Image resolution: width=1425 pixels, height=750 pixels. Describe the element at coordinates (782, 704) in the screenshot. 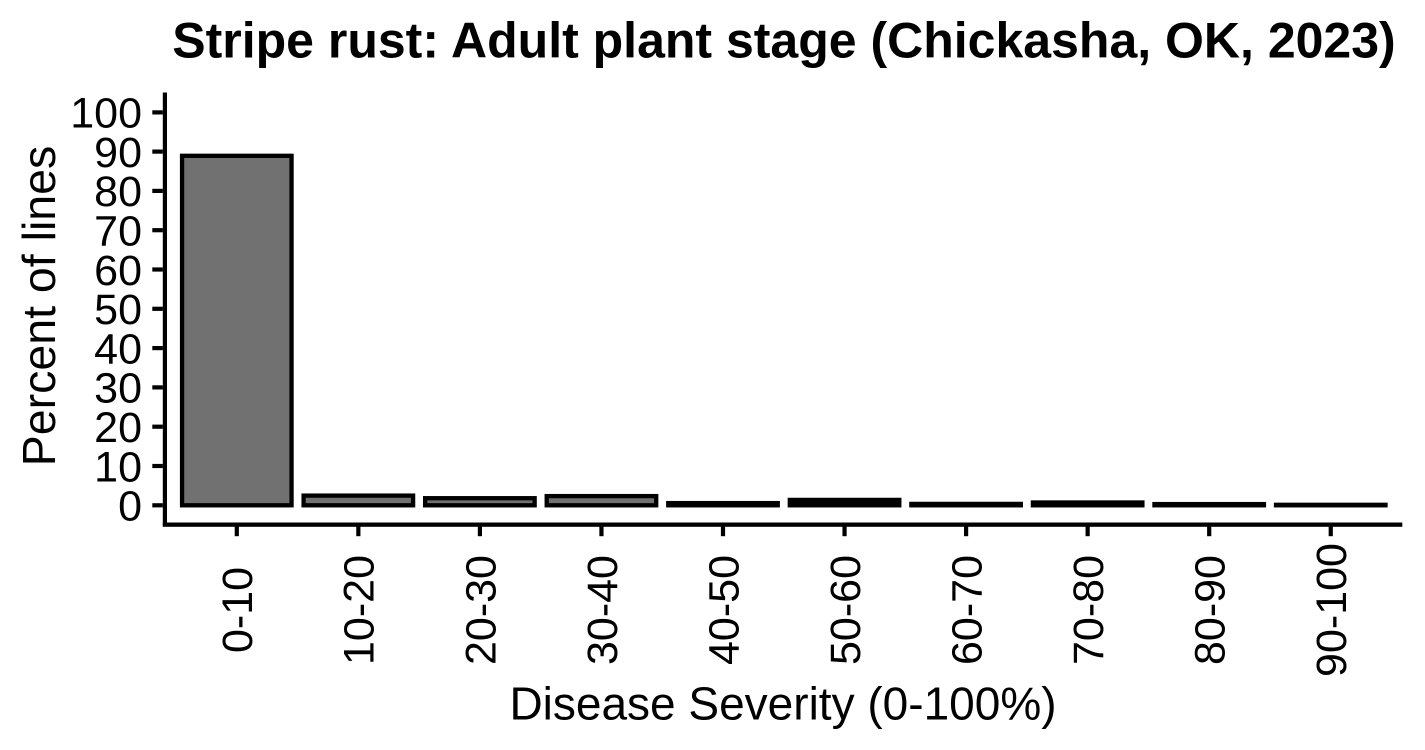

I see `svg-text: Disease Severity (0-100%)` at that location.